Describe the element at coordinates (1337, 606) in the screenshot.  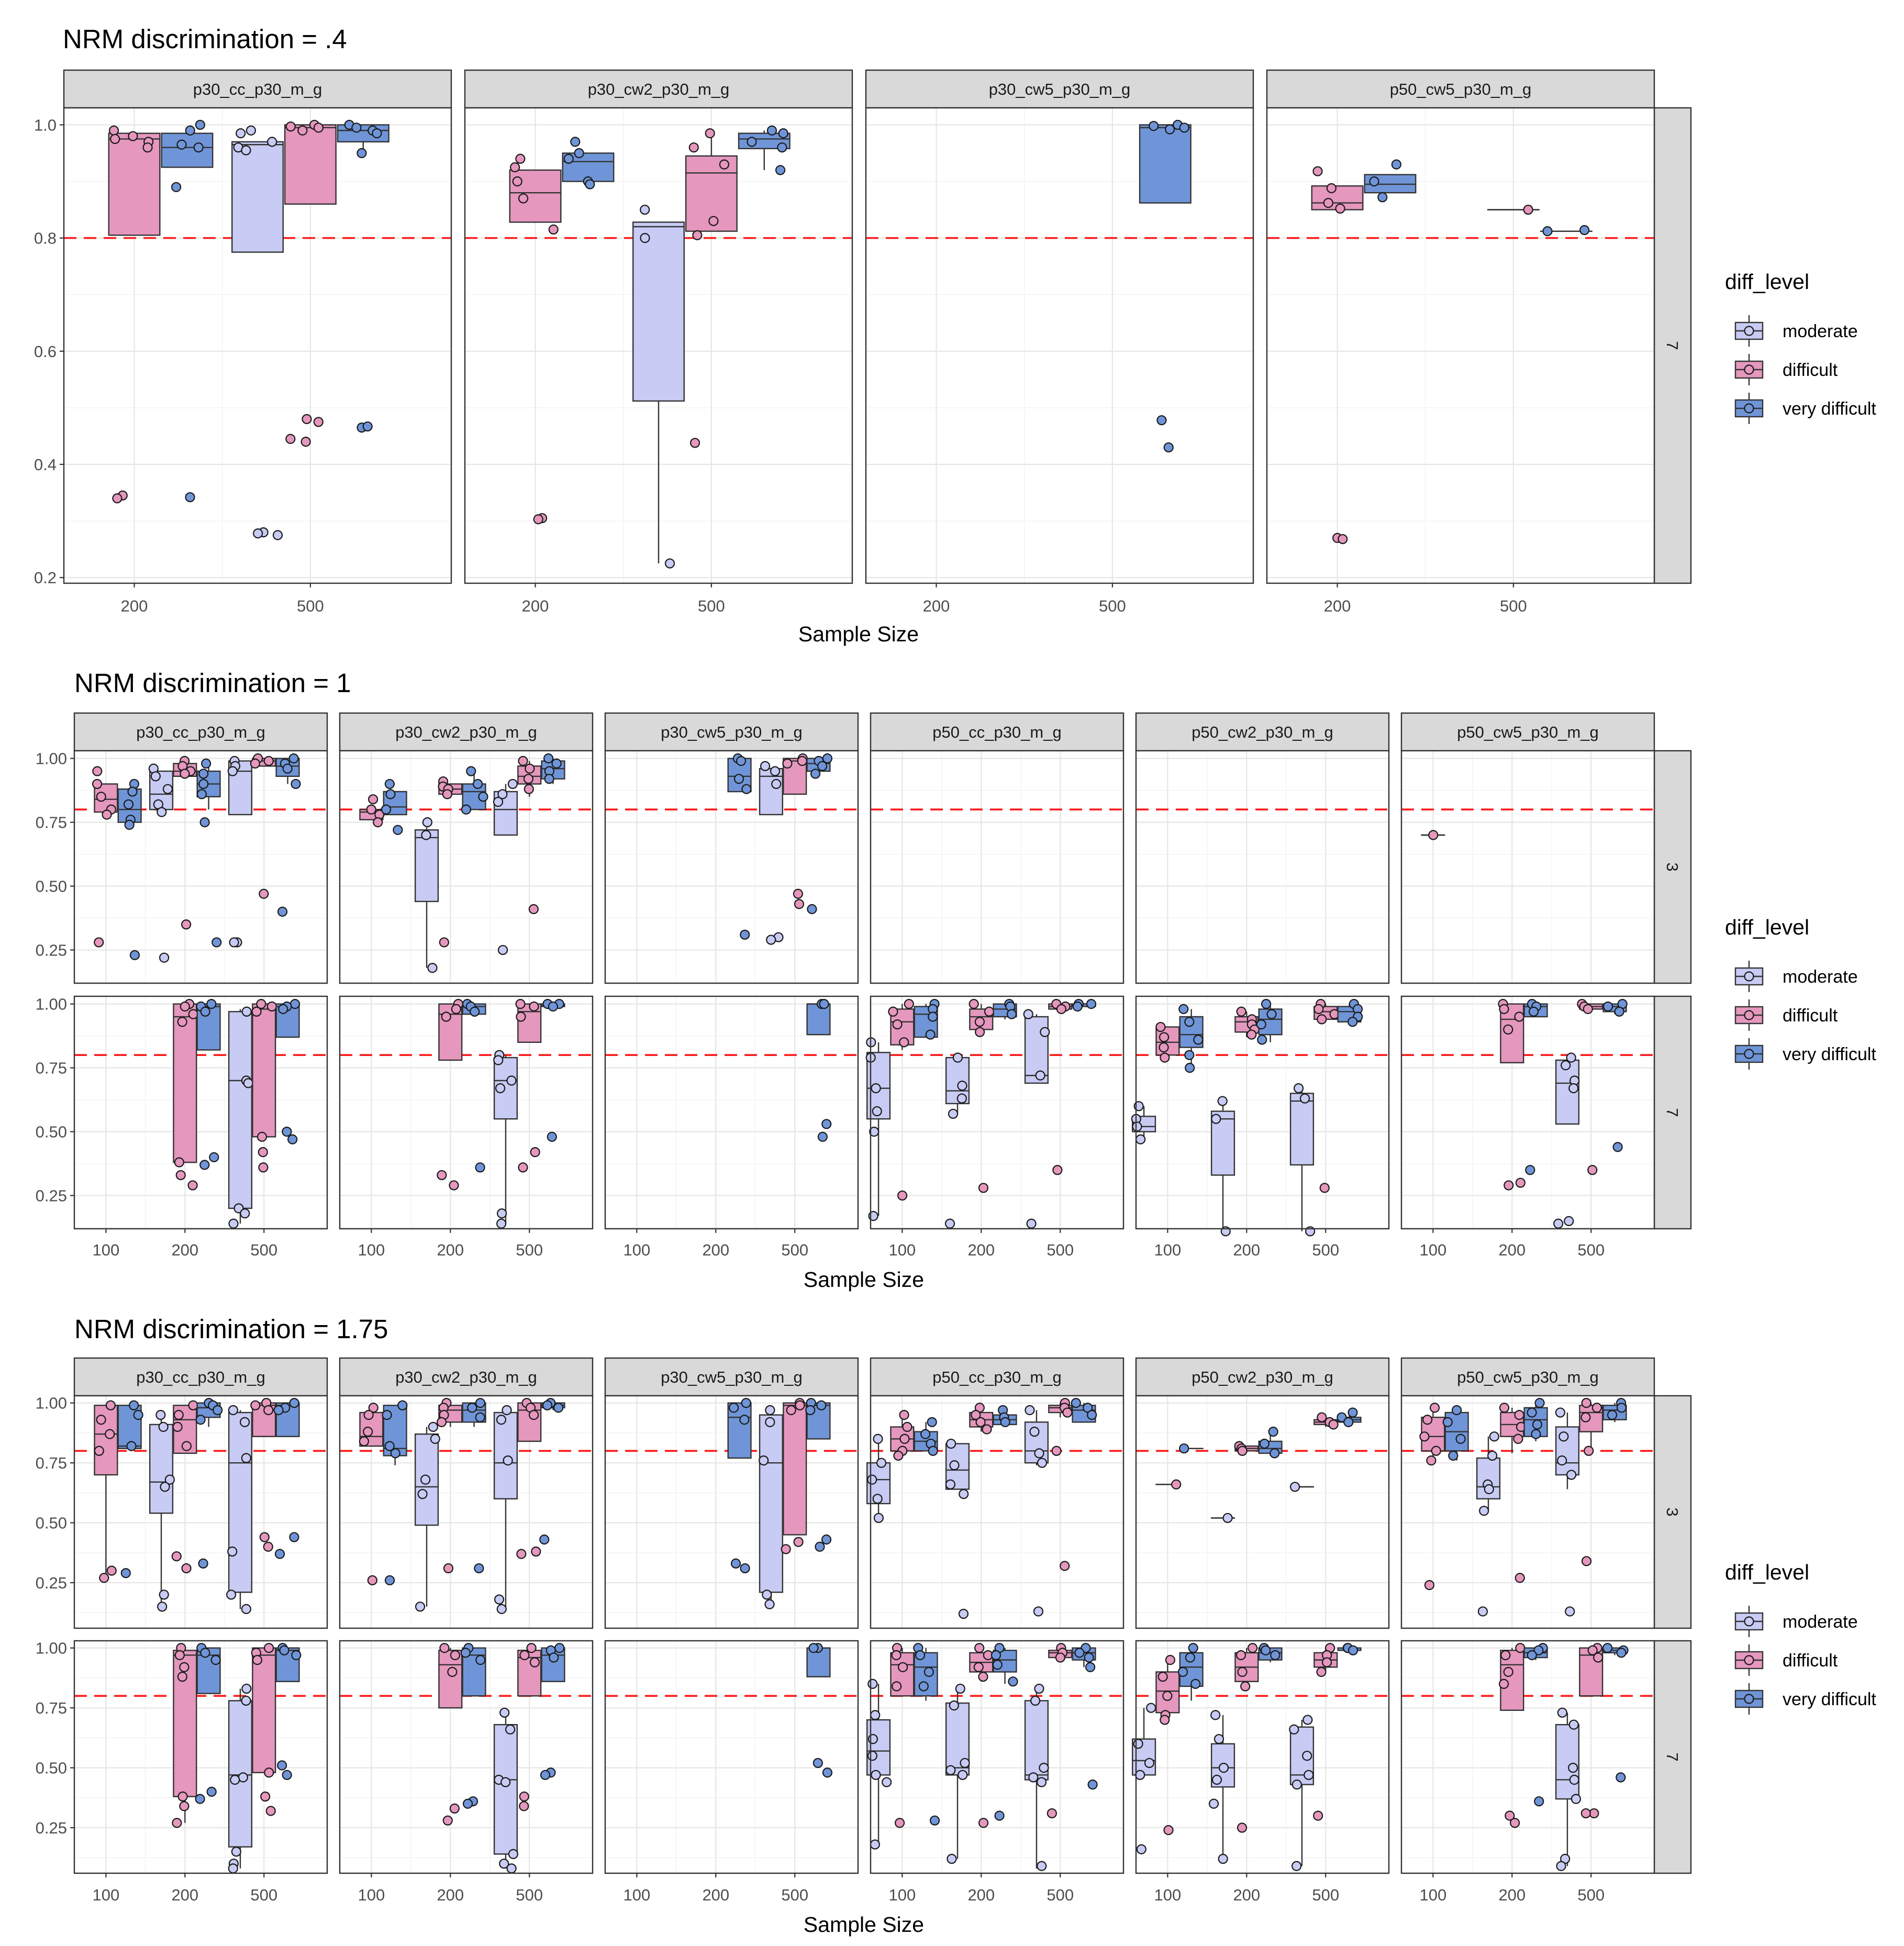
I see `x-tick-label: 200` at that location.